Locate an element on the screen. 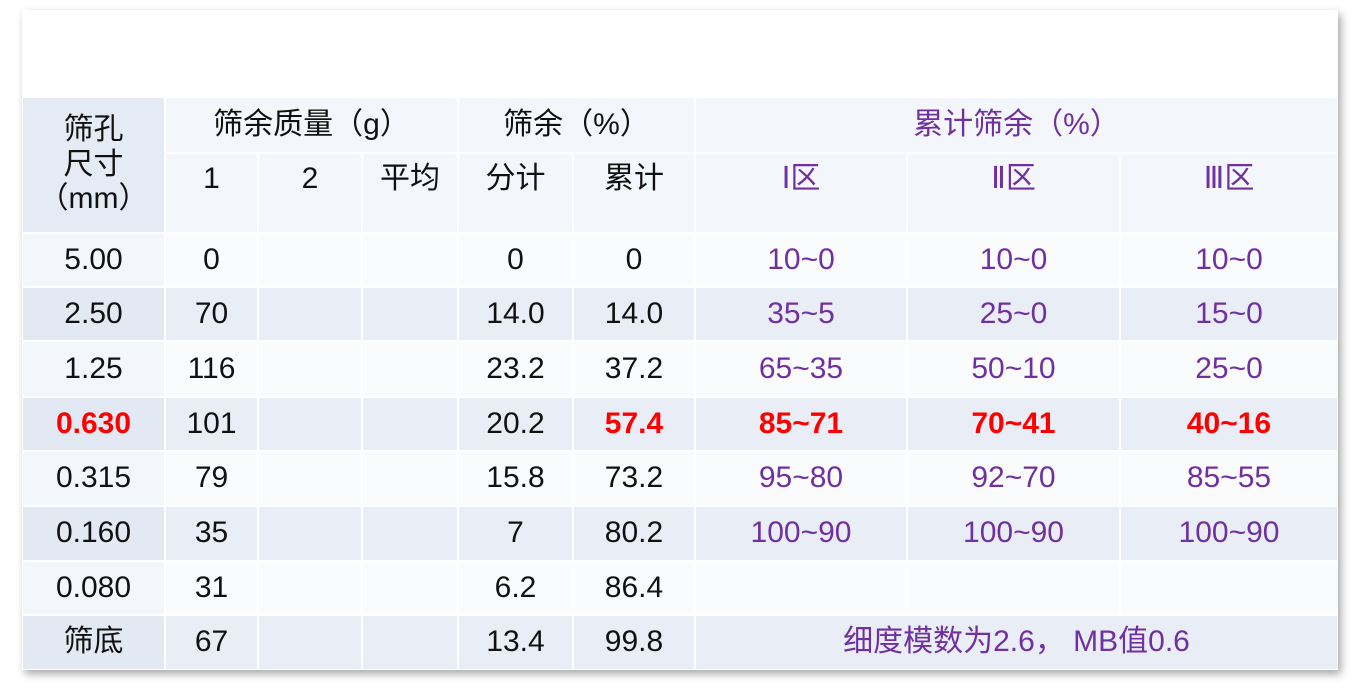 This screenshot has width=1360, height=693. percent: 14.0 is located at coordinates (515, 314).